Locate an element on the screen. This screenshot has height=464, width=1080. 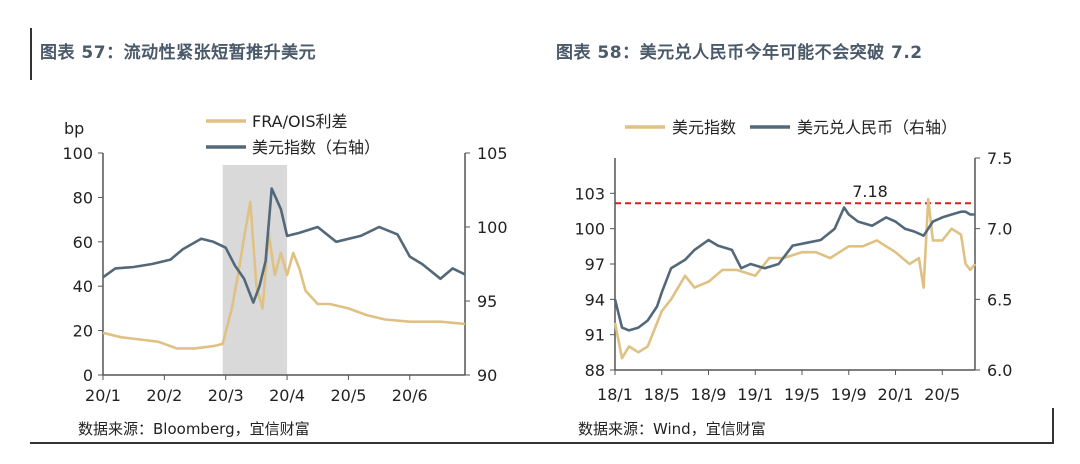
x-tick-label: 18/5 is located at coordinates (662, 394).